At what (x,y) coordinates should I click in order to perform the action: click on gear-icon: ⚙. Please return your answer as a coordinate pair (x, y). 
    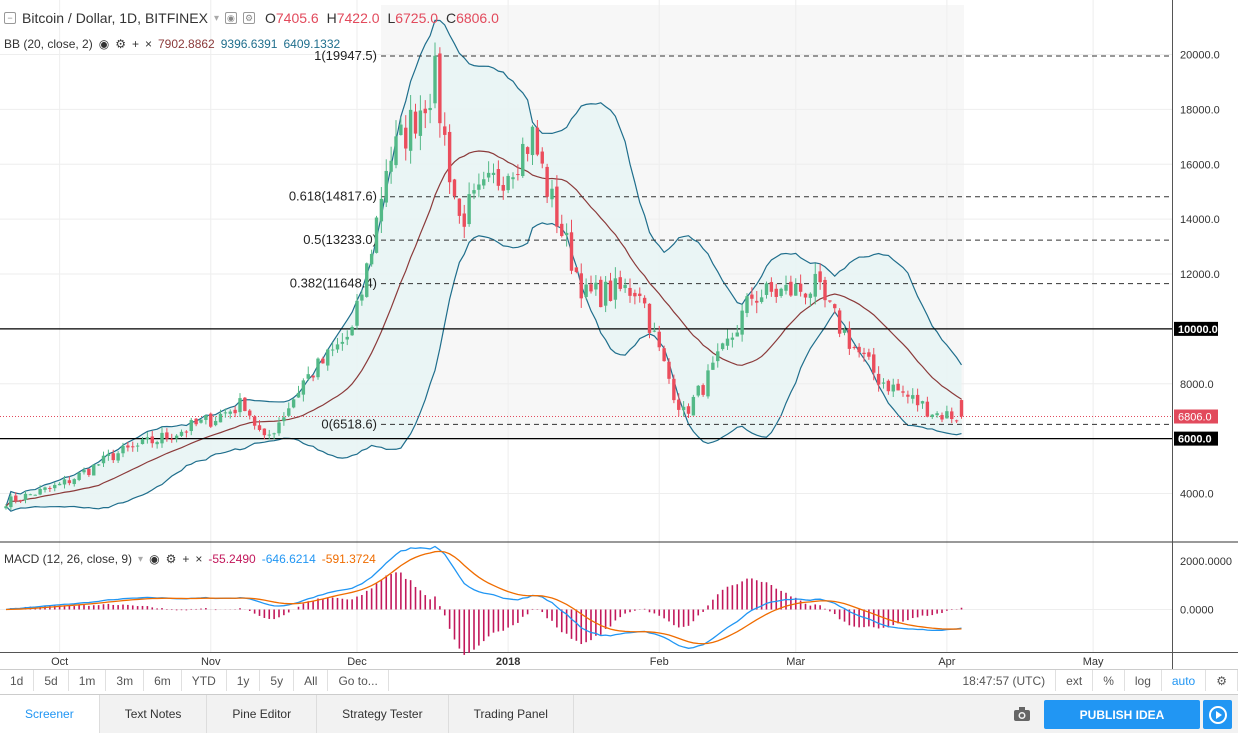
    Looking at the image, I should click on (1222, 680).